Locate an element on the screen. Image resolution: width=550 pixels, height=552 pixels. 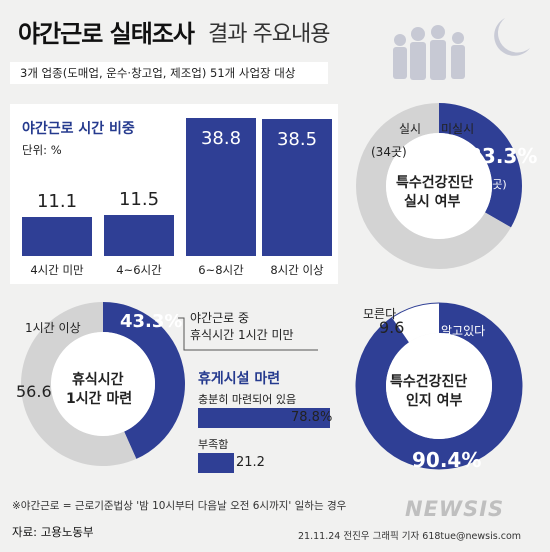
donut1-label-notdone: 미실시 is located at coordinates (458, 129).